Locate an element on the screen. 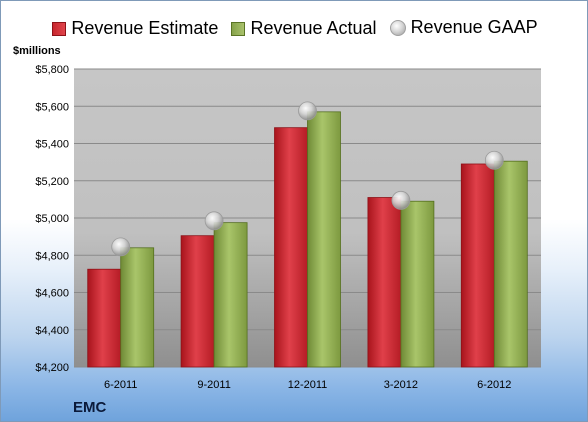 This screenshot has width=588, height=422. x-tick-label: 12-2011 is located at coordinates (308, 385).